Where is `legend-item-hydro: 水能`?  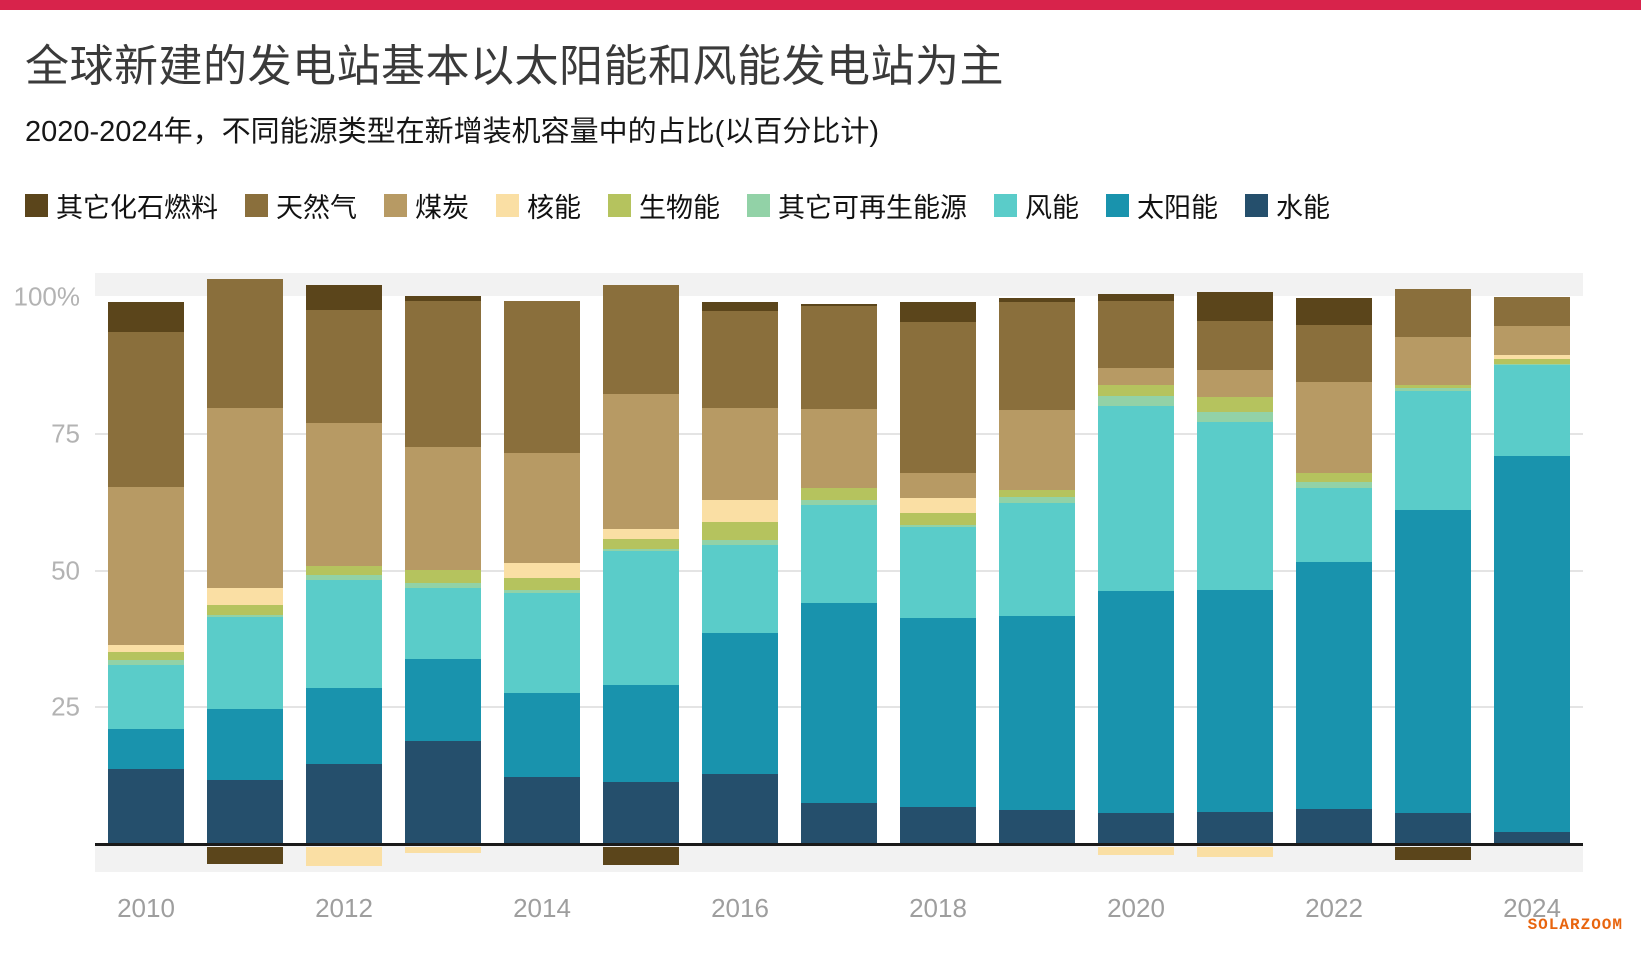
legend-item-hydro: 水能 is located at coordinates (1287, 205).